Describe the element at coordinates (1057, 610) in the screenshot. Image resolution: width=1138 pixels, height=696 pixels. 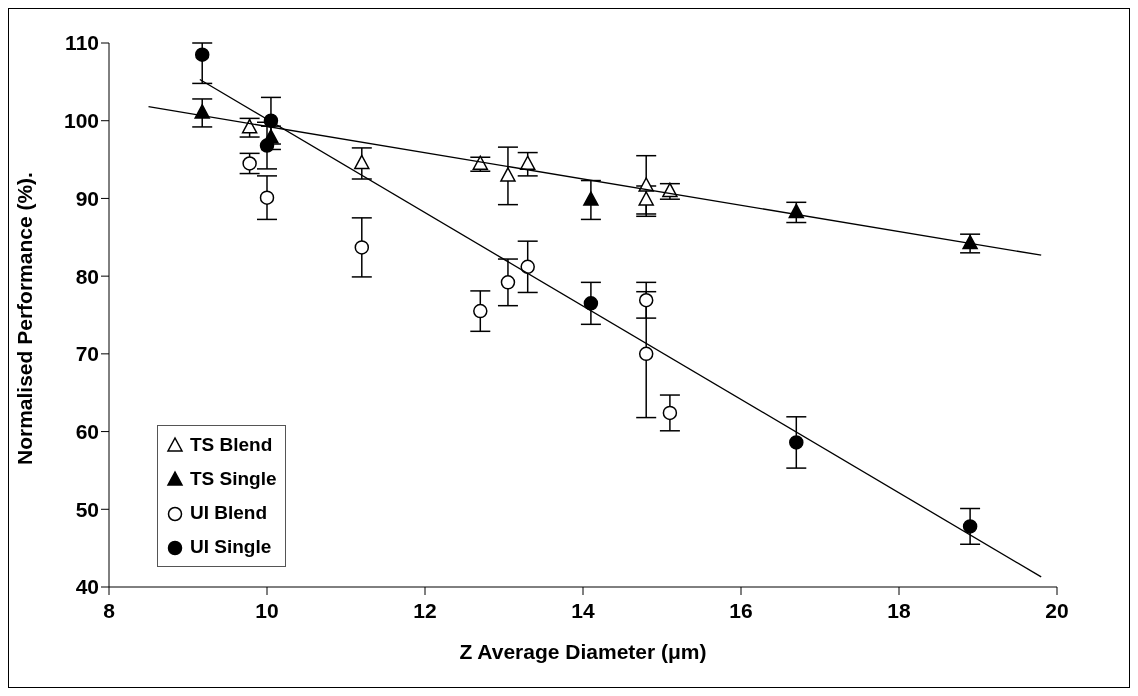
I see `x-tick-label: 20` at that location.